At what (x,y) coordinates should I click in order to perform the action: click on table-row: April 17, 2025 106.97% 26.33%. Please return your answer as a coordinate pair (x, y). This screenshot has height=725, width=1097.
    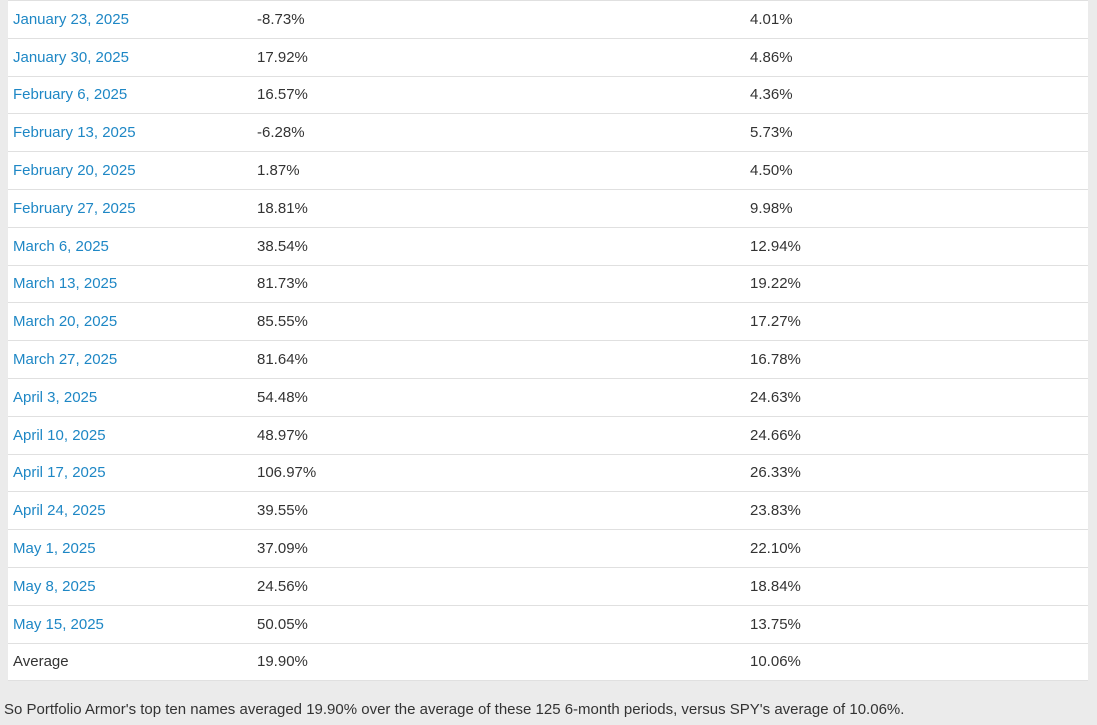
    Looking at the image, I should click on (548, 473).